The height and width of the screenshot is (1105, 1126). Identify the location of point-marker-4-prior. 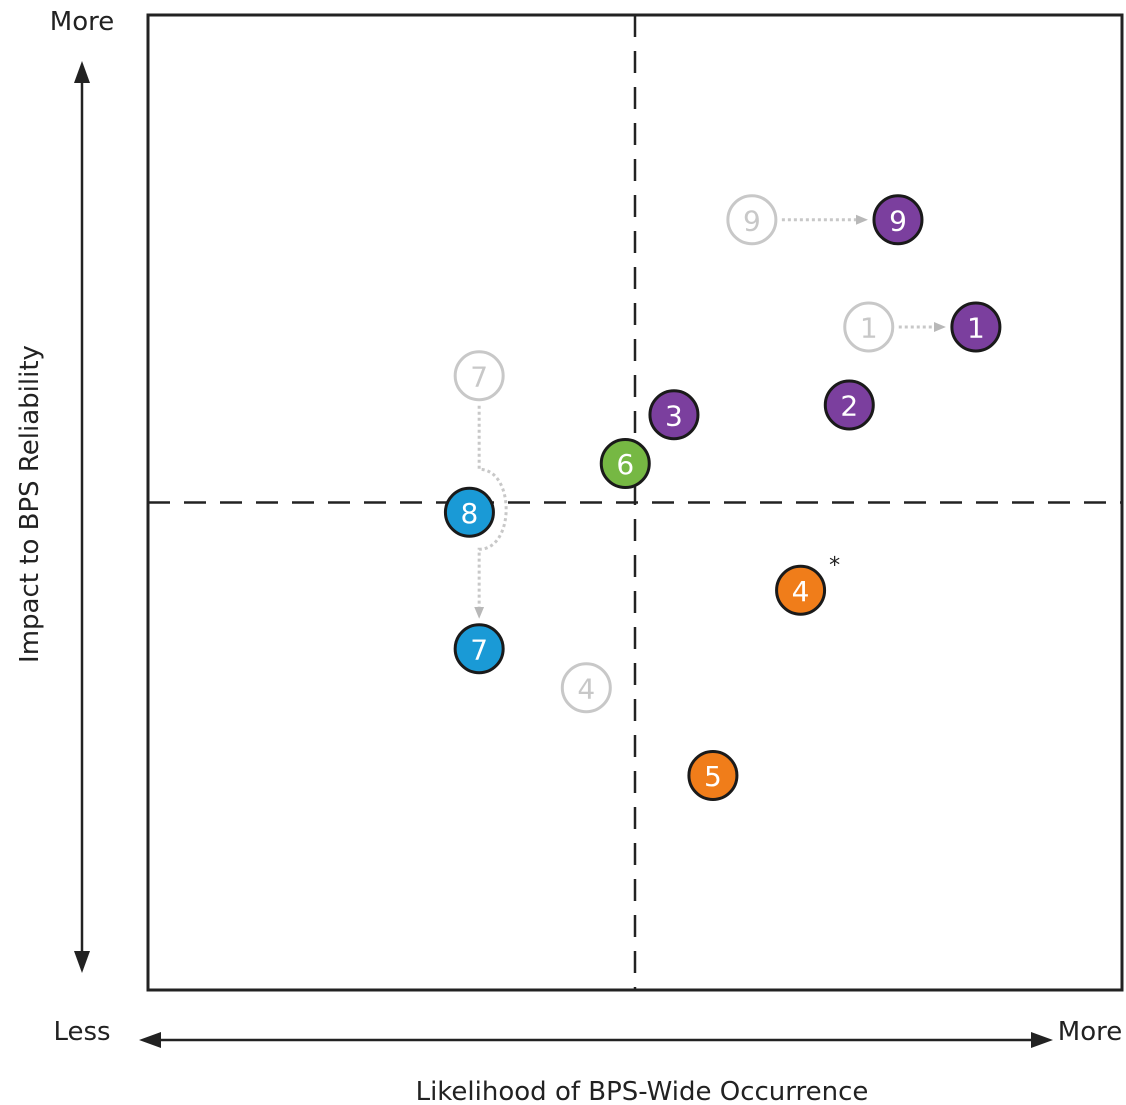
(586, 688).